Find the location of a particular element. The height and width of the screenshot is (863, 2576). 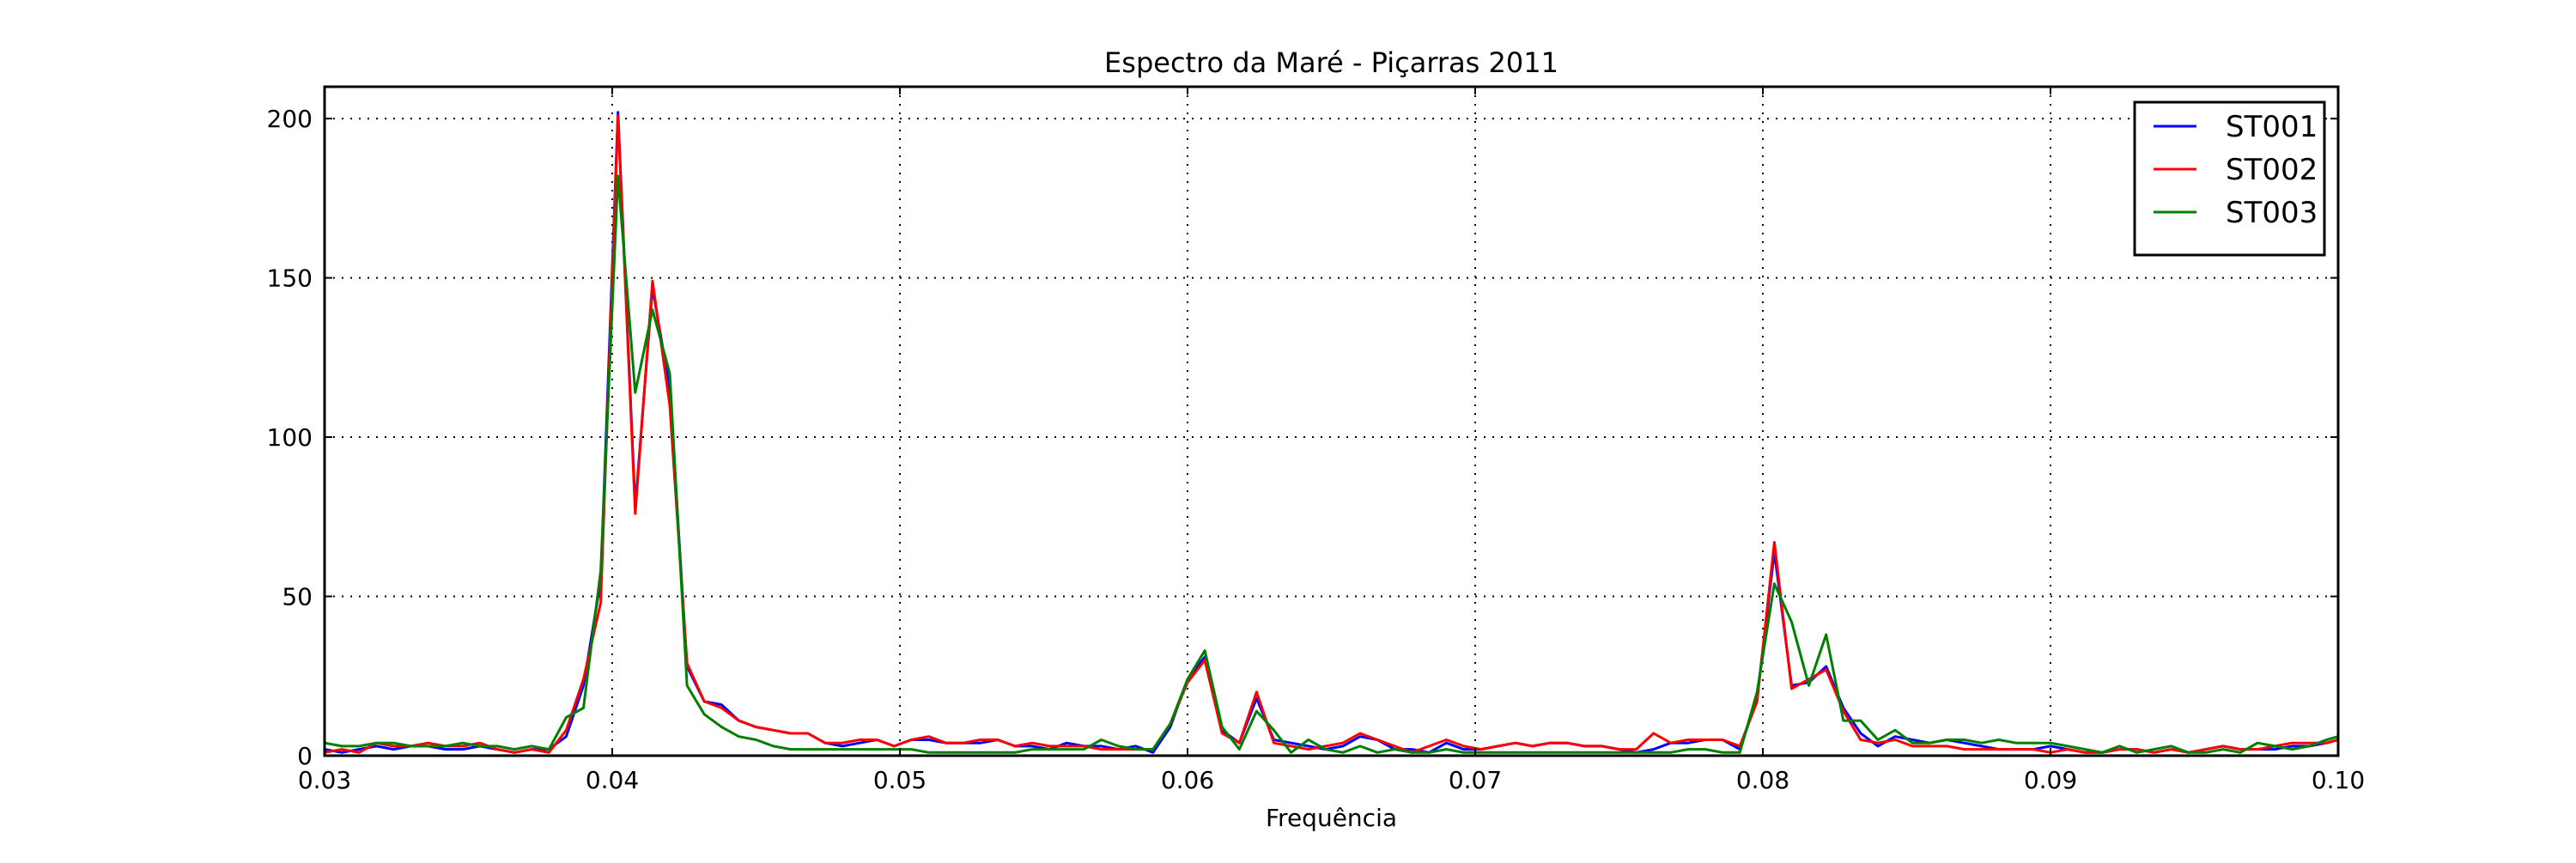

x-tick-label: 0.10 is located at coordinates (2339, 780).